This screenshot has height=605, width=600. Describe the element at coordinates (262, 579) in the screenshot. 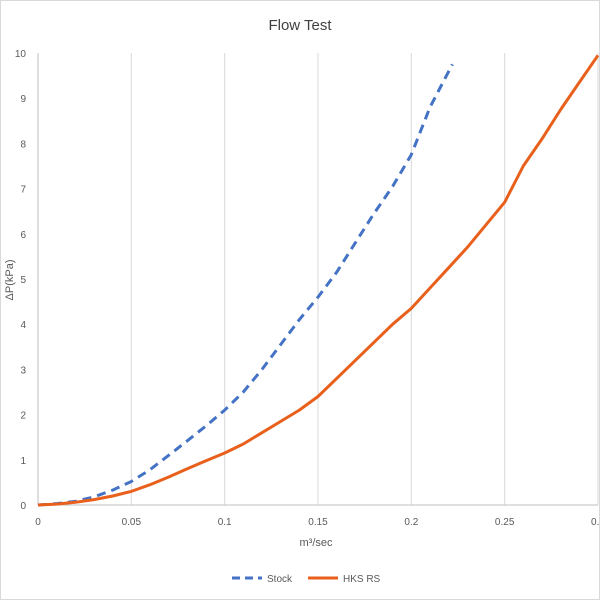

I see `legend-item-stock: Stock` at that location.